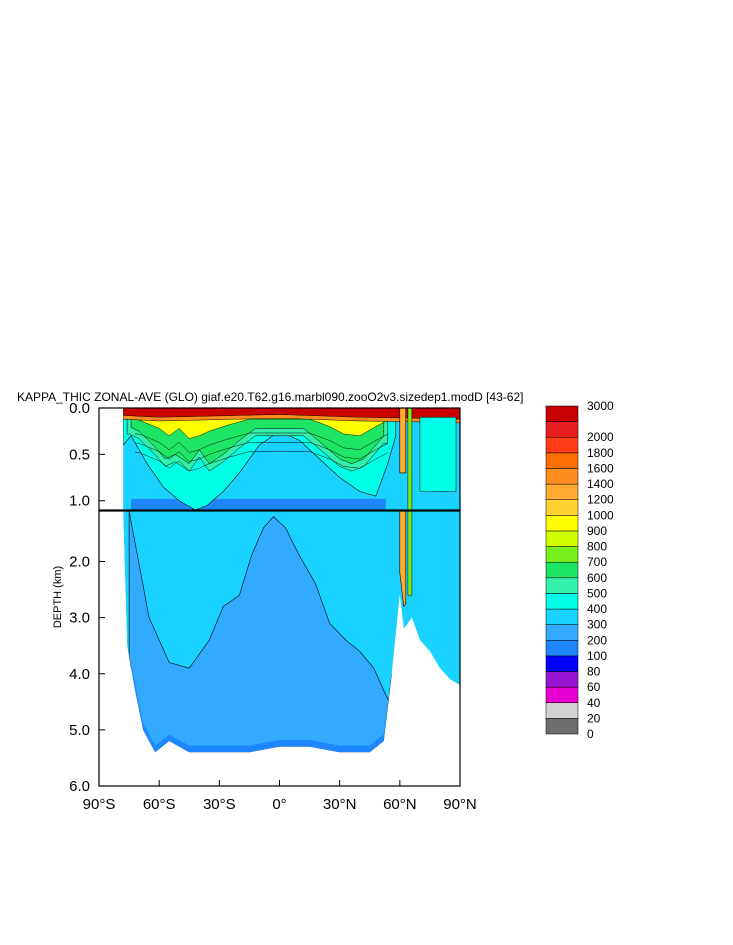 Image resolution: width=733 pixels, height=945 pixels. What do you see at coordinates (594, 703) in the screenshot?
I see `colorbar-label: 40` at bounding box center [594, 703].